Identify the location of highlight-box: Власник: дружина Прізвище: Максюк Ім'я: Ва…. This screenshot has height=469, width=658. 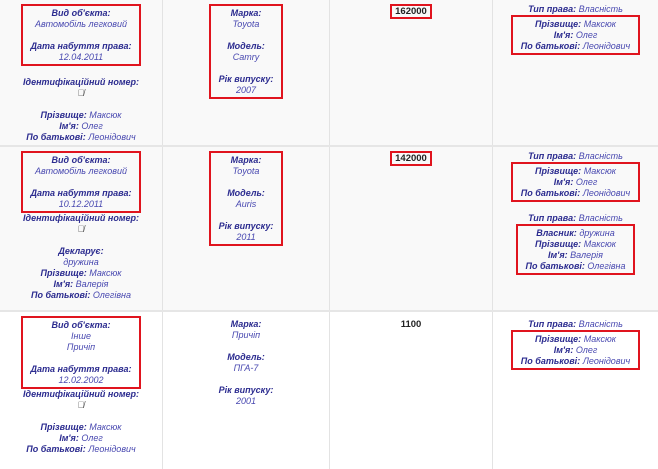
(575, 249).